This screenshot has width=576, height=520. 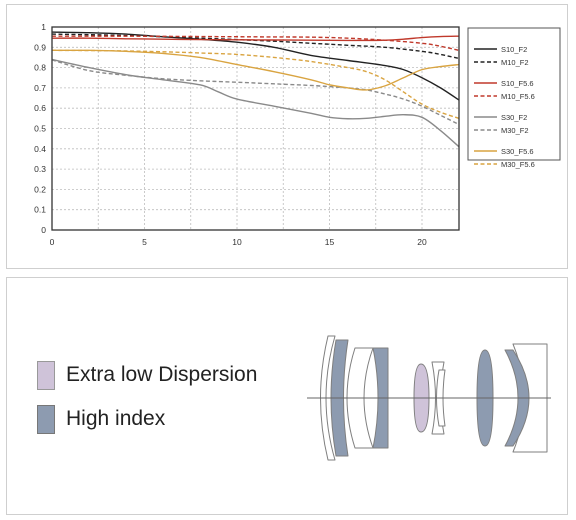 What do you see at coordinates (43, 230) in the screenshot?
I see `y-tick-label: 0` at bounding box center [43, 230].